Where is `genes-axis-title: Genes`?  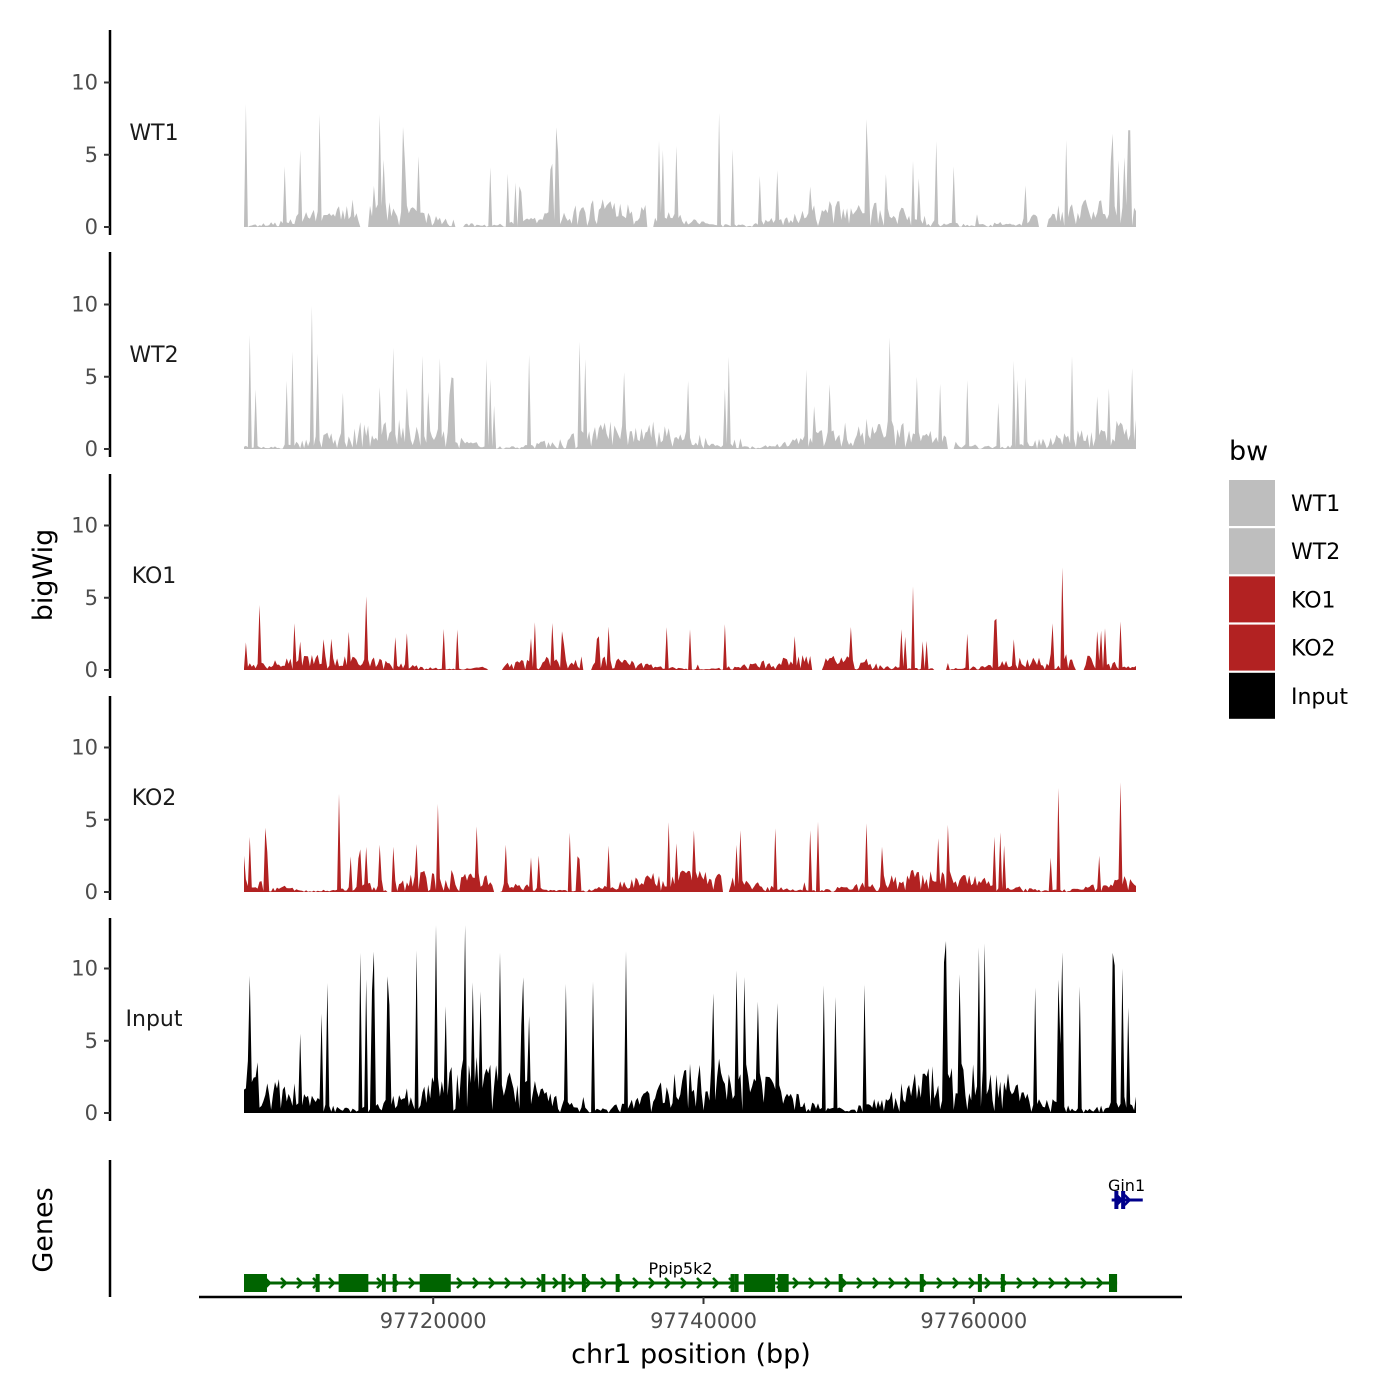
genes-axis-title: Genes is located at coordinates (43, 1229).